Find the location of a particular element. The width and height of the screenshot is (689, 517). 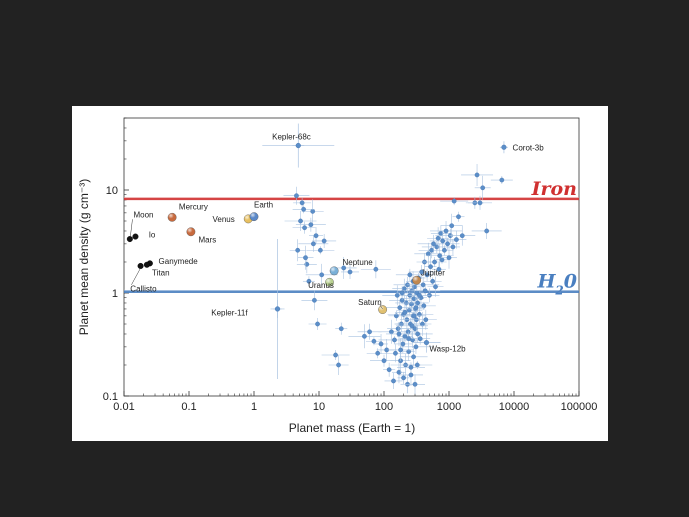

exoplanet-label: Wasp-12b is located at coordinates (447, 348).